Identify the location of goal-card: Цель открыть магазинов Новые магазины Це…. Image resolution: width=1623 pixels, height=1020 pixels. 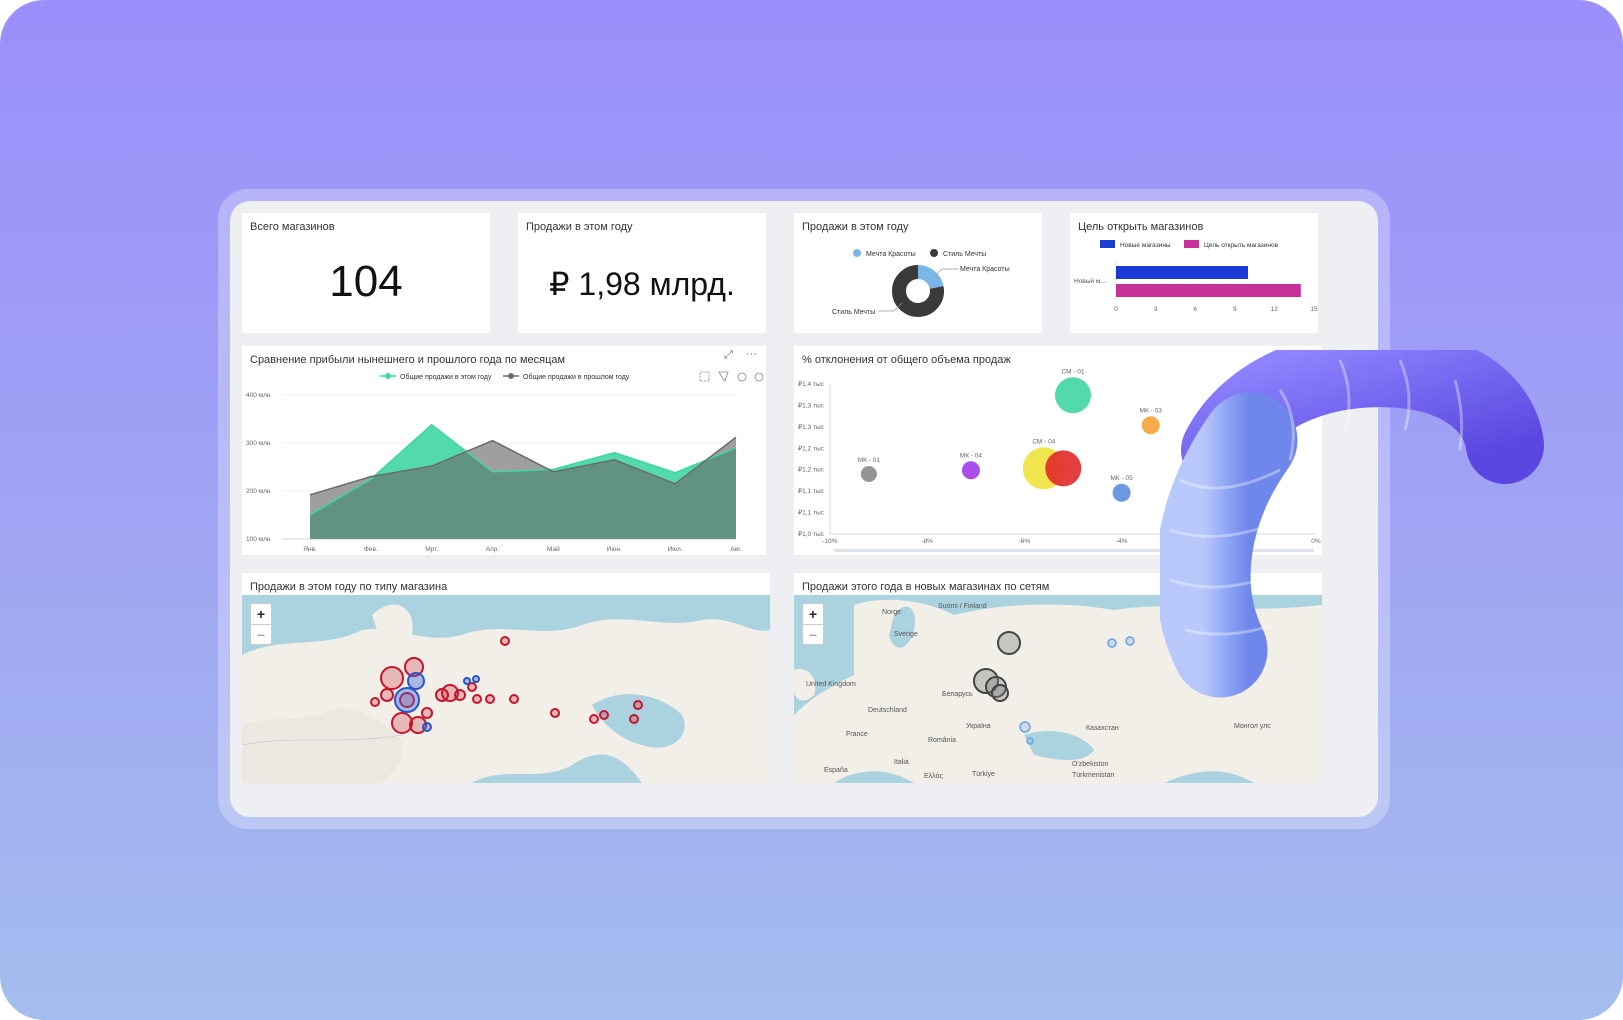
(1194, 273).